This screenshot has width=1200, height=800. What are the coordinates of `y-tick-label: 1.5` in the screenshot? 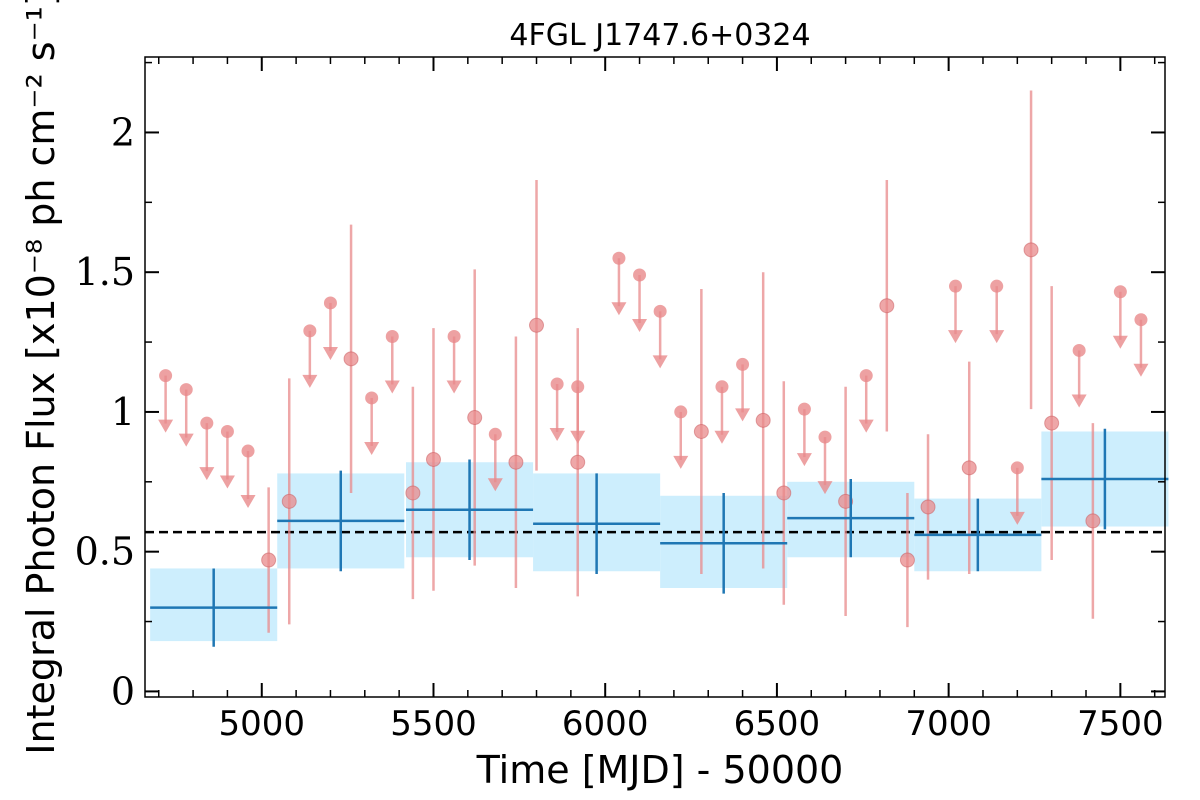 It's located at (105, 272).